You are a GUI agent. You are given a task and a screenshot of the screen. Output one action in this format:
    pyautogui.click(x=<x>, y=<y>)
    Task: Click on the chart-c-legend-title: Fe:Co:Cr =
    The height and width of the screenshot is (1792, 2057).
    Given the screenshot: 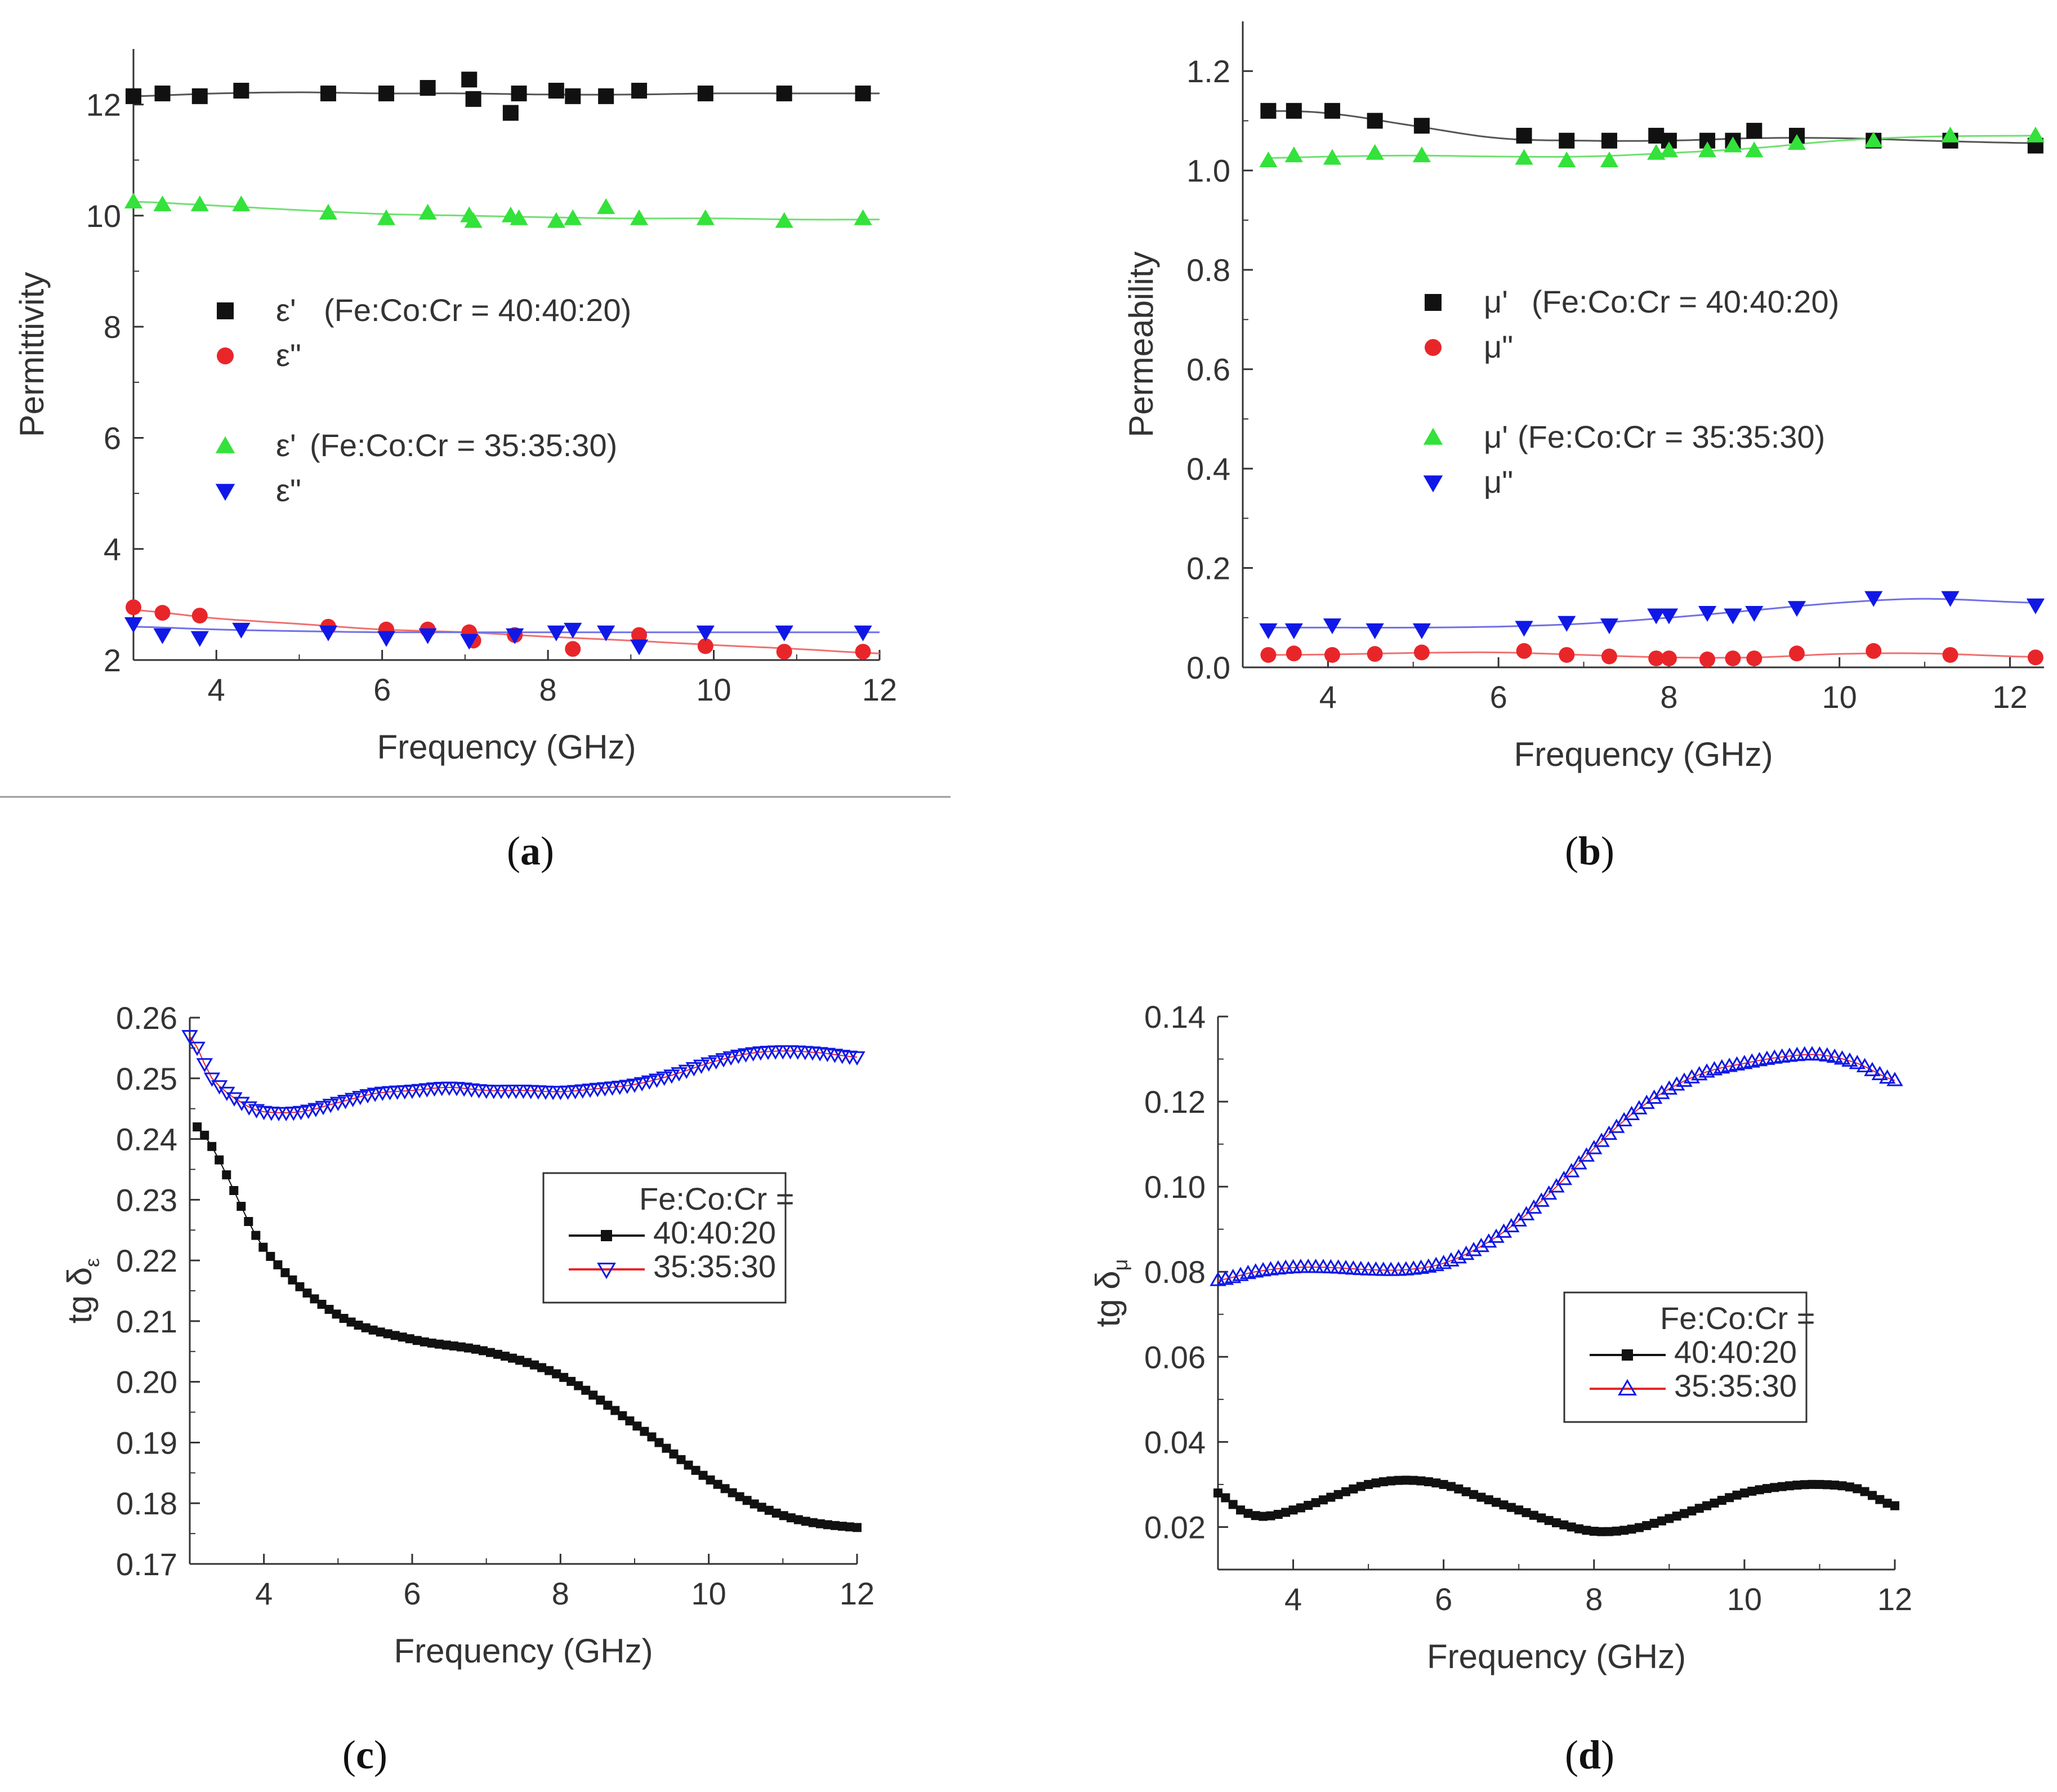 What is the action you would take?
    pyautogui.click(x=717, y=1198)
    